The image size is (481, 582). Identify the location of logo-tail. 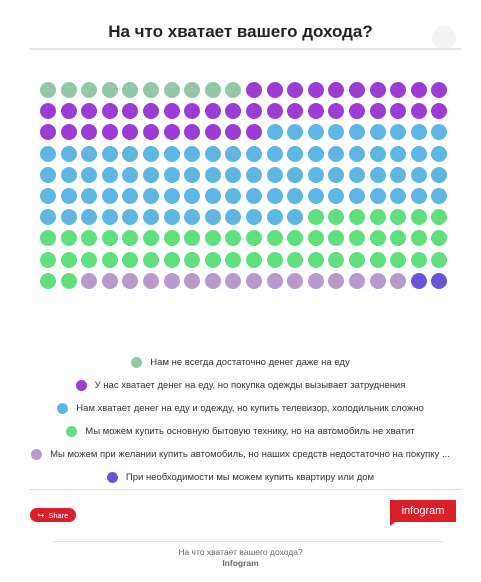
(394, 523).